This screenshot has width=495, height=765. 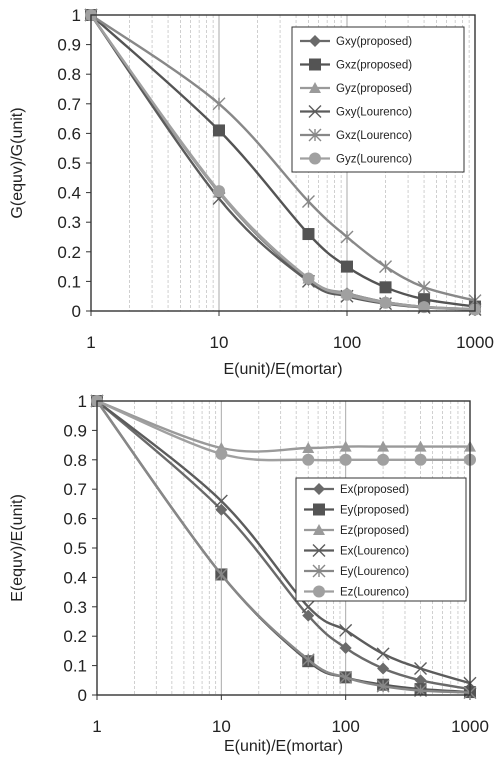 What do you see at coordinates (374, 552) in the screenshot?
I see `legend-label: Ex(Lourenco)` at bounding box center [374, 552].